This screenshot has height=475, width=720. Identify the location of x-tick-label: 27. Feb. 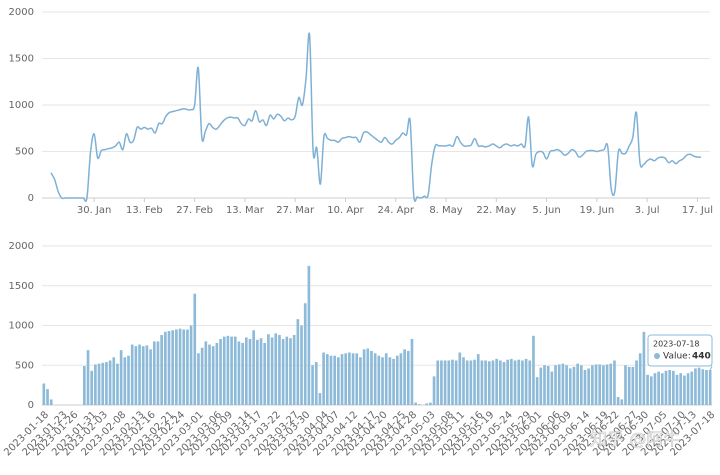
(194, 210).